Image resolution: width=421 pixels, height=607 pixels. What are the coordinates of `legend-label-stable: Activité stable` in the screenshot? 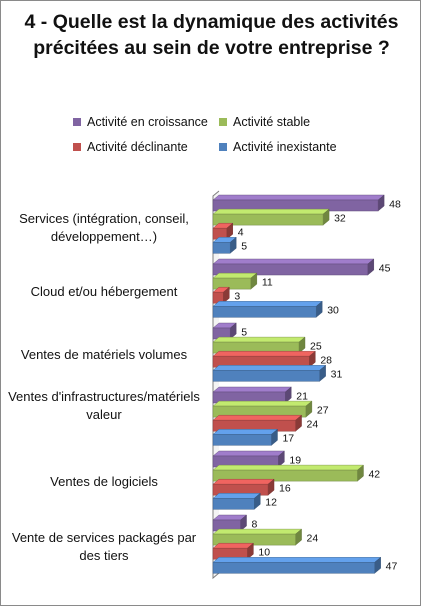 It's located at (272, 122).